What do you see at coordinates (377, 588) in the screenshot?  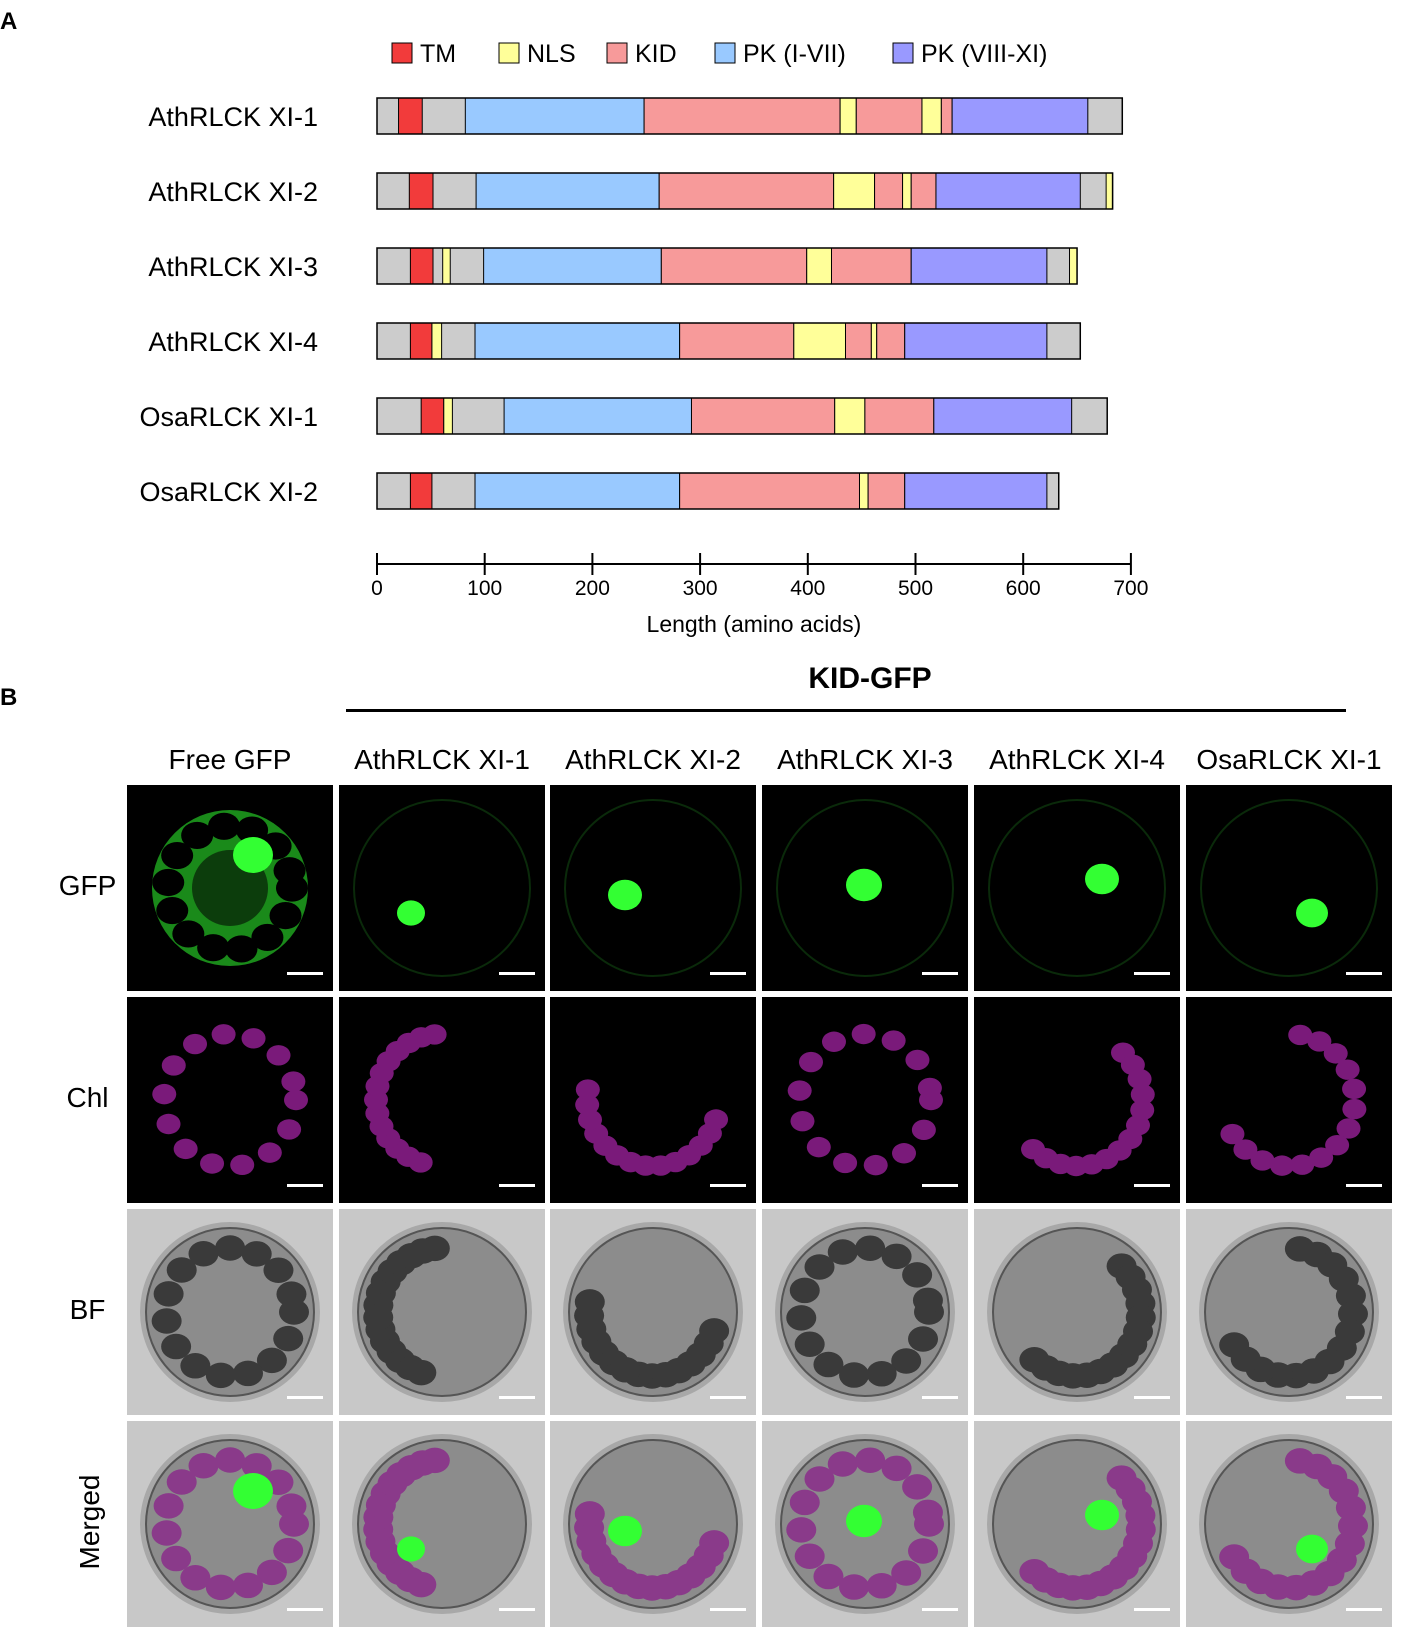 I see `x-tick-label-0: 0` at bounding box center [377, 588].